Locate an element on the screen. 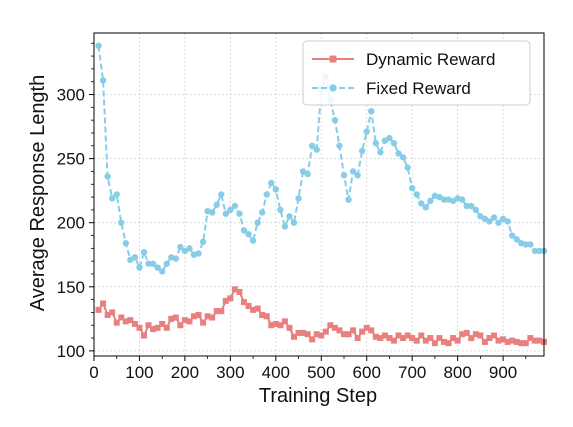 The width and height of the screenshot is (573, 427). x-tick-label: 600 is located at coordinates (367, 372).